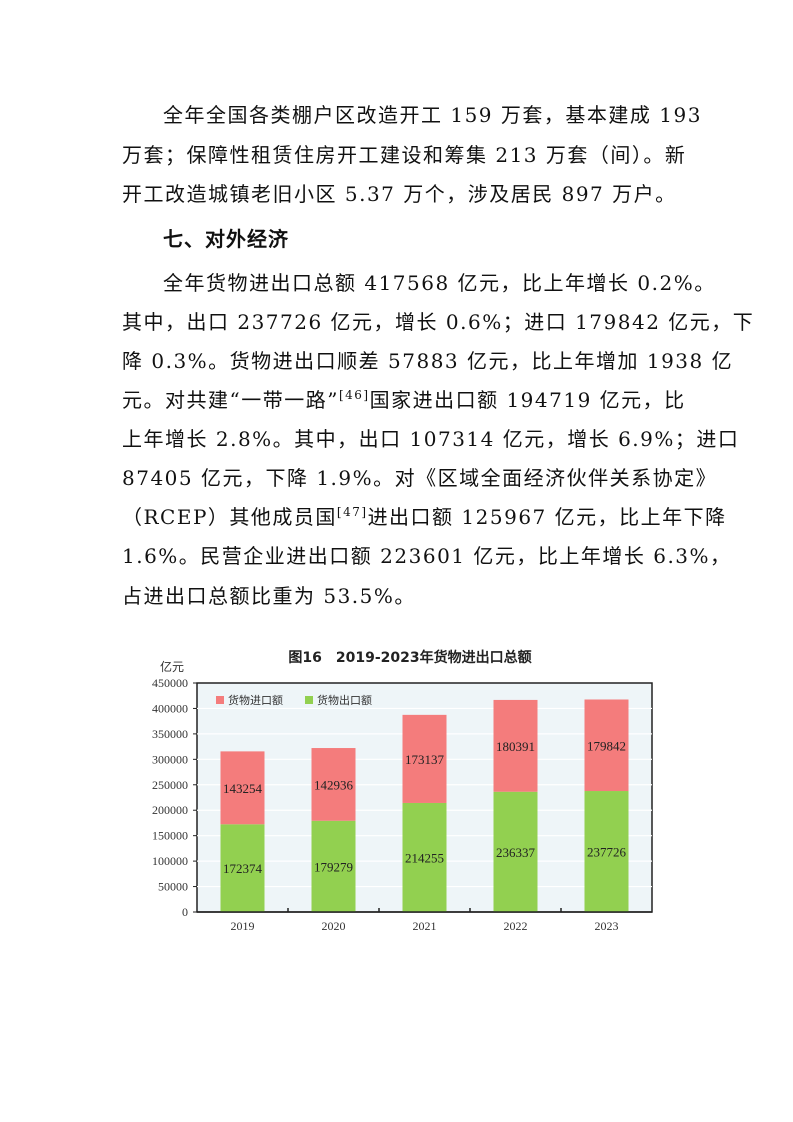  I want to click on paragraph-line: 元。对共建“一带一路”[46]国家进出口额 194719 亿元，比, so click(403, 400).